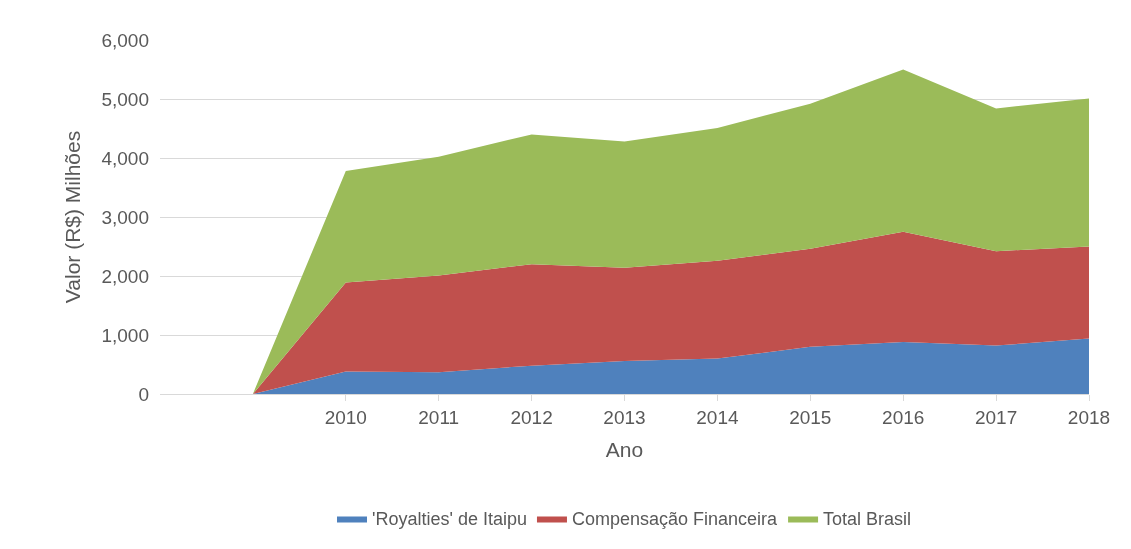 This screenshot has height=549, width=1131. What do you see at coordinates (125, 276) in the screenshot?
I see `y-tick-label: 2,000` at bounding box center [125, 276].